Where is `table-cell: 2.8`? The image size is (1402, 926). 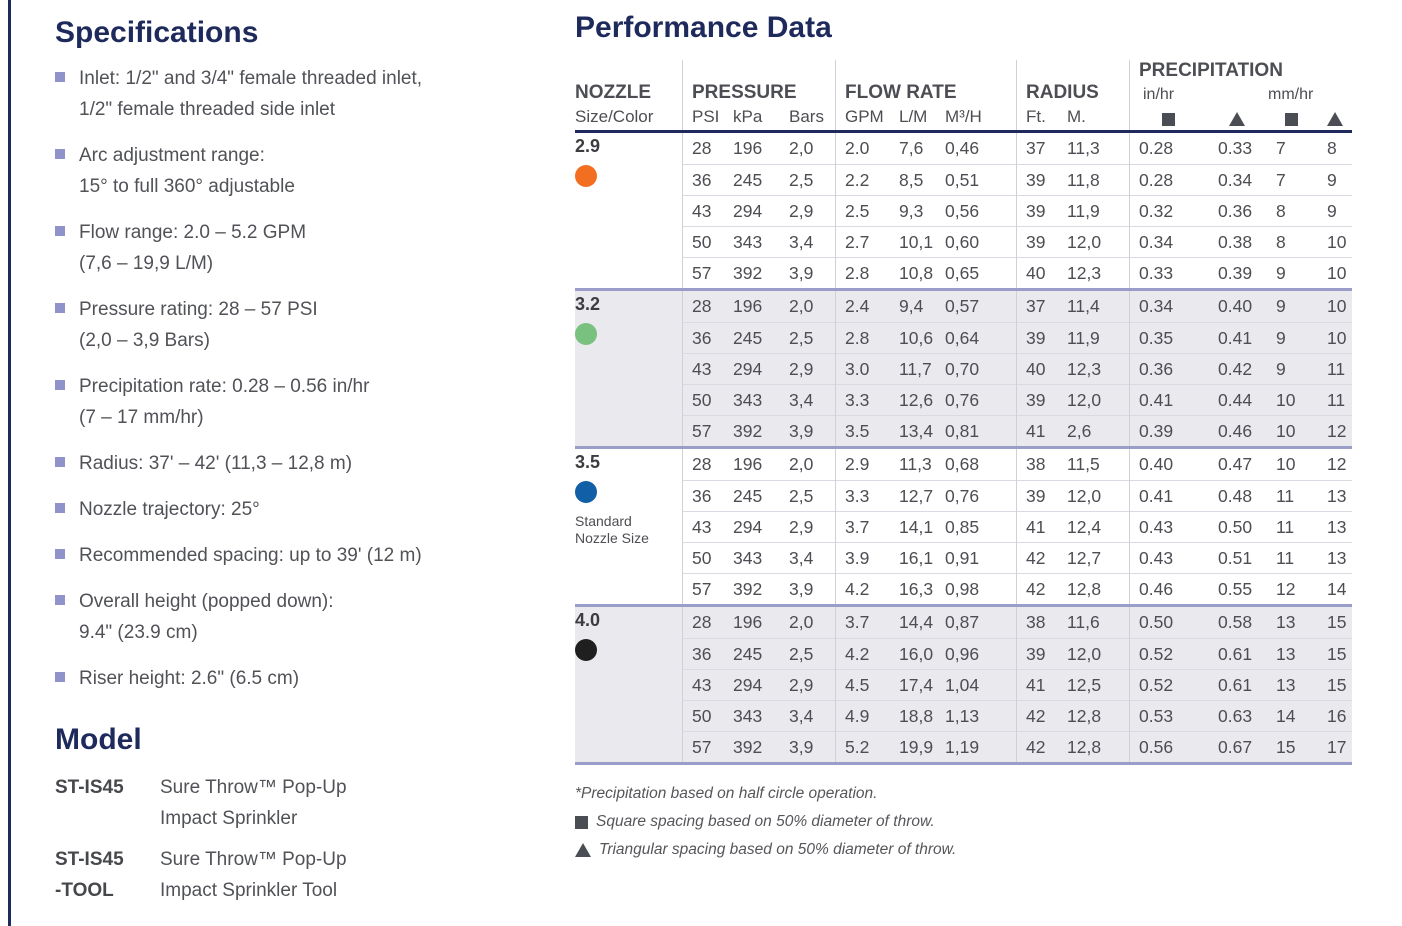 table-cell: 2.8 is located at coordinates (862, 272).